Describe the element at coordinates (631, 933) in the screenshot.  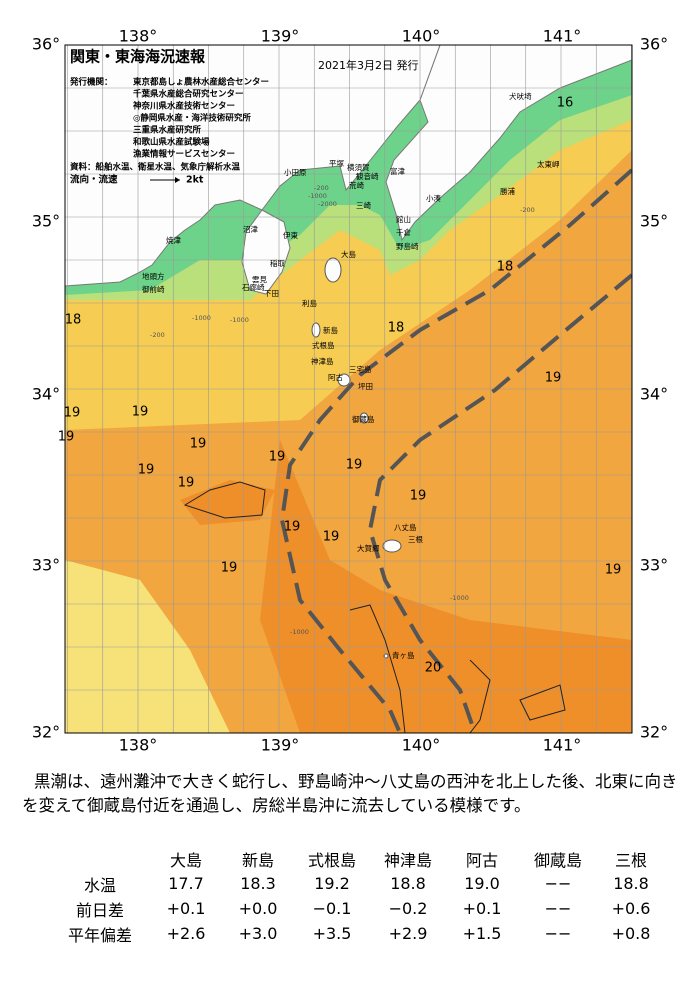
I see `table-cell: +0.8` at that location.